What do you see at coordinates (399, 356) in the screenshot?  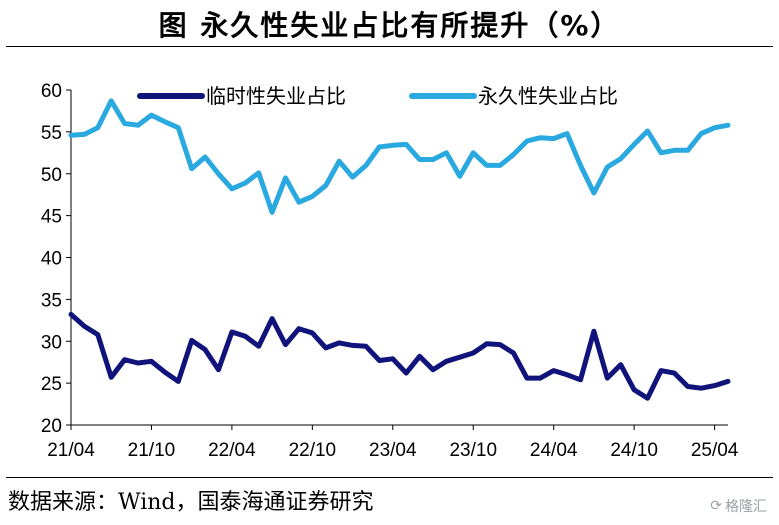 I see `series-line-temporary` at bounding box center [399, 356].